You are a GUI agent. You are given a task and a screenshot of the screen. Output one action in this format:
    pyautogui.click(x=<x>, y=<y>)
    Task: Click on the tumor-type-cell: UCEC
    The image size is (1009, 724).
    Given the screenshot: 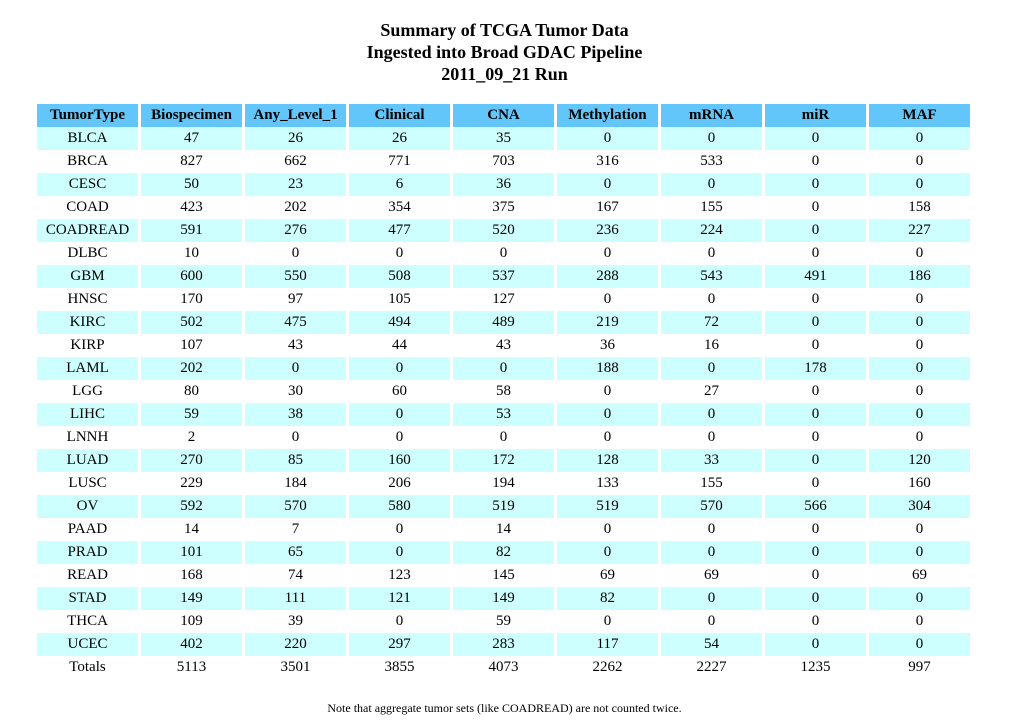 What is the action you would take?
    pyautogui.click(x=87, y=644)
    